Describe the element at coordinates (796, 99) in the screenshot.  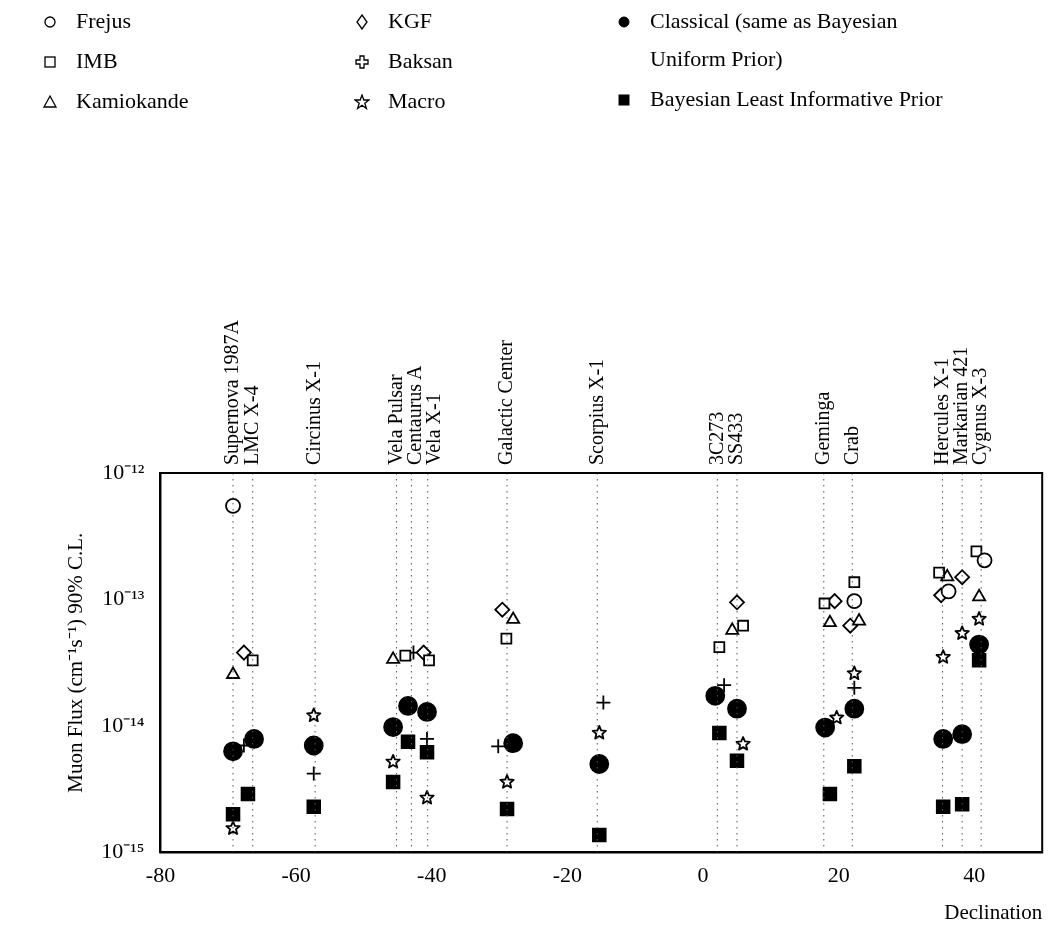
I see `legend-label: Bayesian Least Informative Prior` at that location.